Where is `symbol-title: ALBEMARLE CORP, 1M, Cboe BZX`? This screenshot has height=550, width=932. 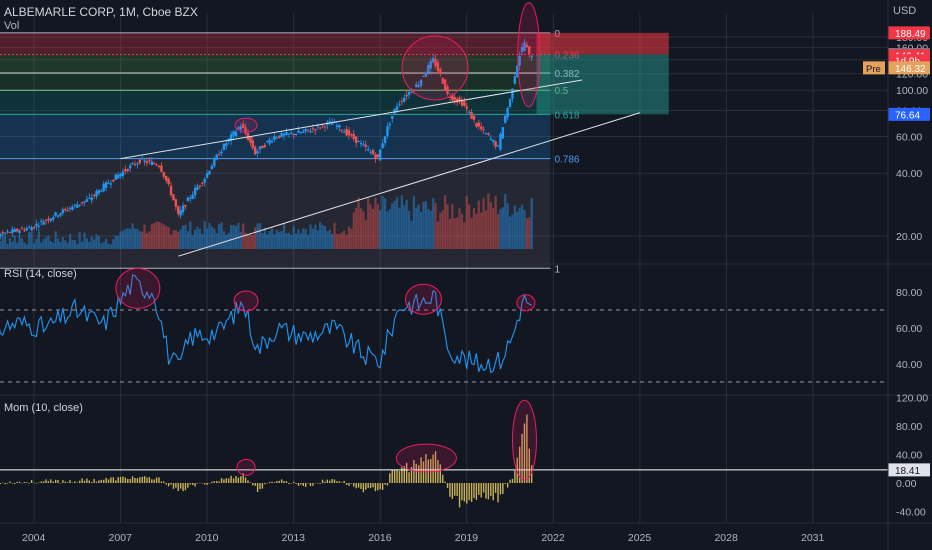 symbol-title: ALBEMARLE CORP, 1M, Cboe BZX is located at coordinates (101, 12).